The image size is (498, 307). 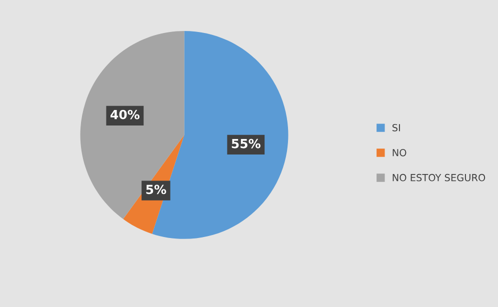 I want to click on legend-label: NO ESTOY SEGURO, so click(x=439, y=178).